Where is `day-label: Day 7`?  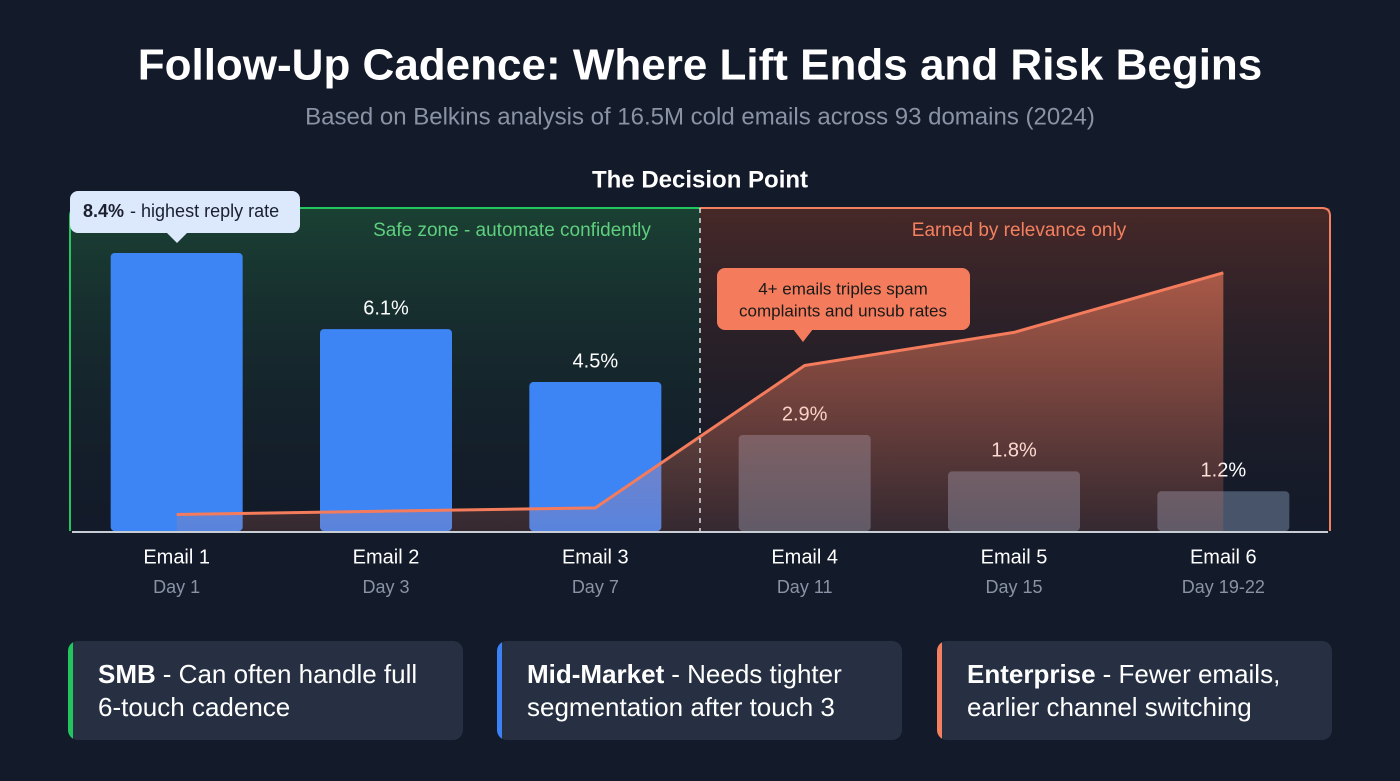
day-label: Day 7 is located at coordinates (595, 587).